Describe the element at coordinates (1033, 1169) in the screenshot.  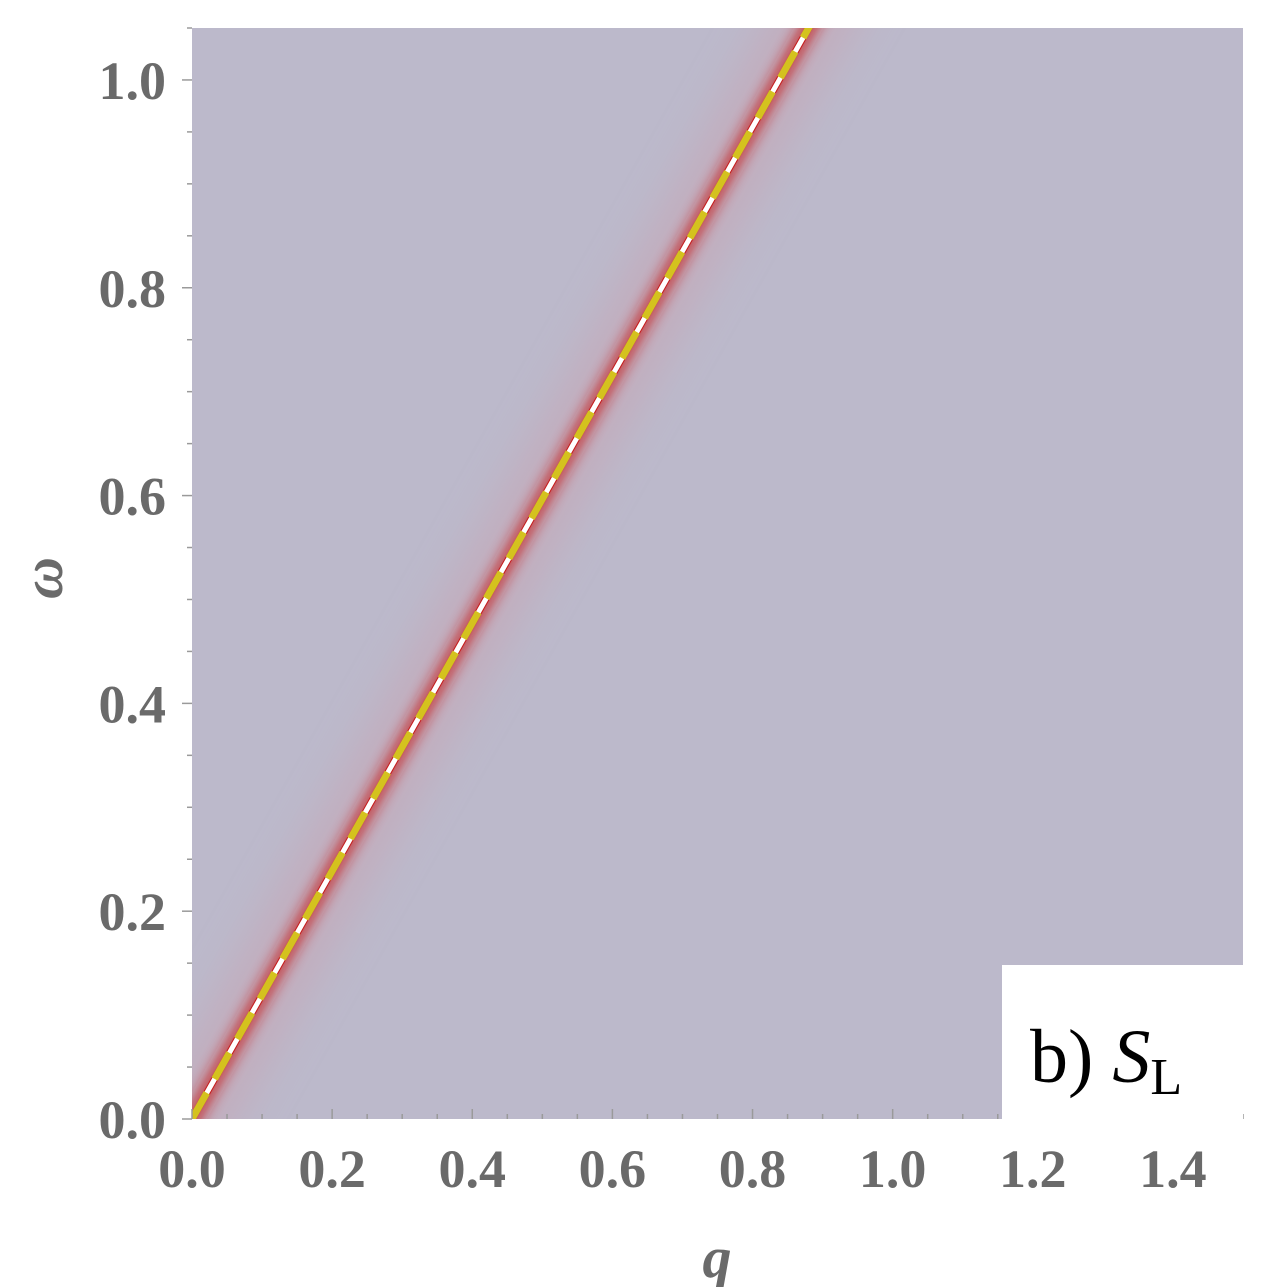
I see `x-tick-label: 1.2` at that location.